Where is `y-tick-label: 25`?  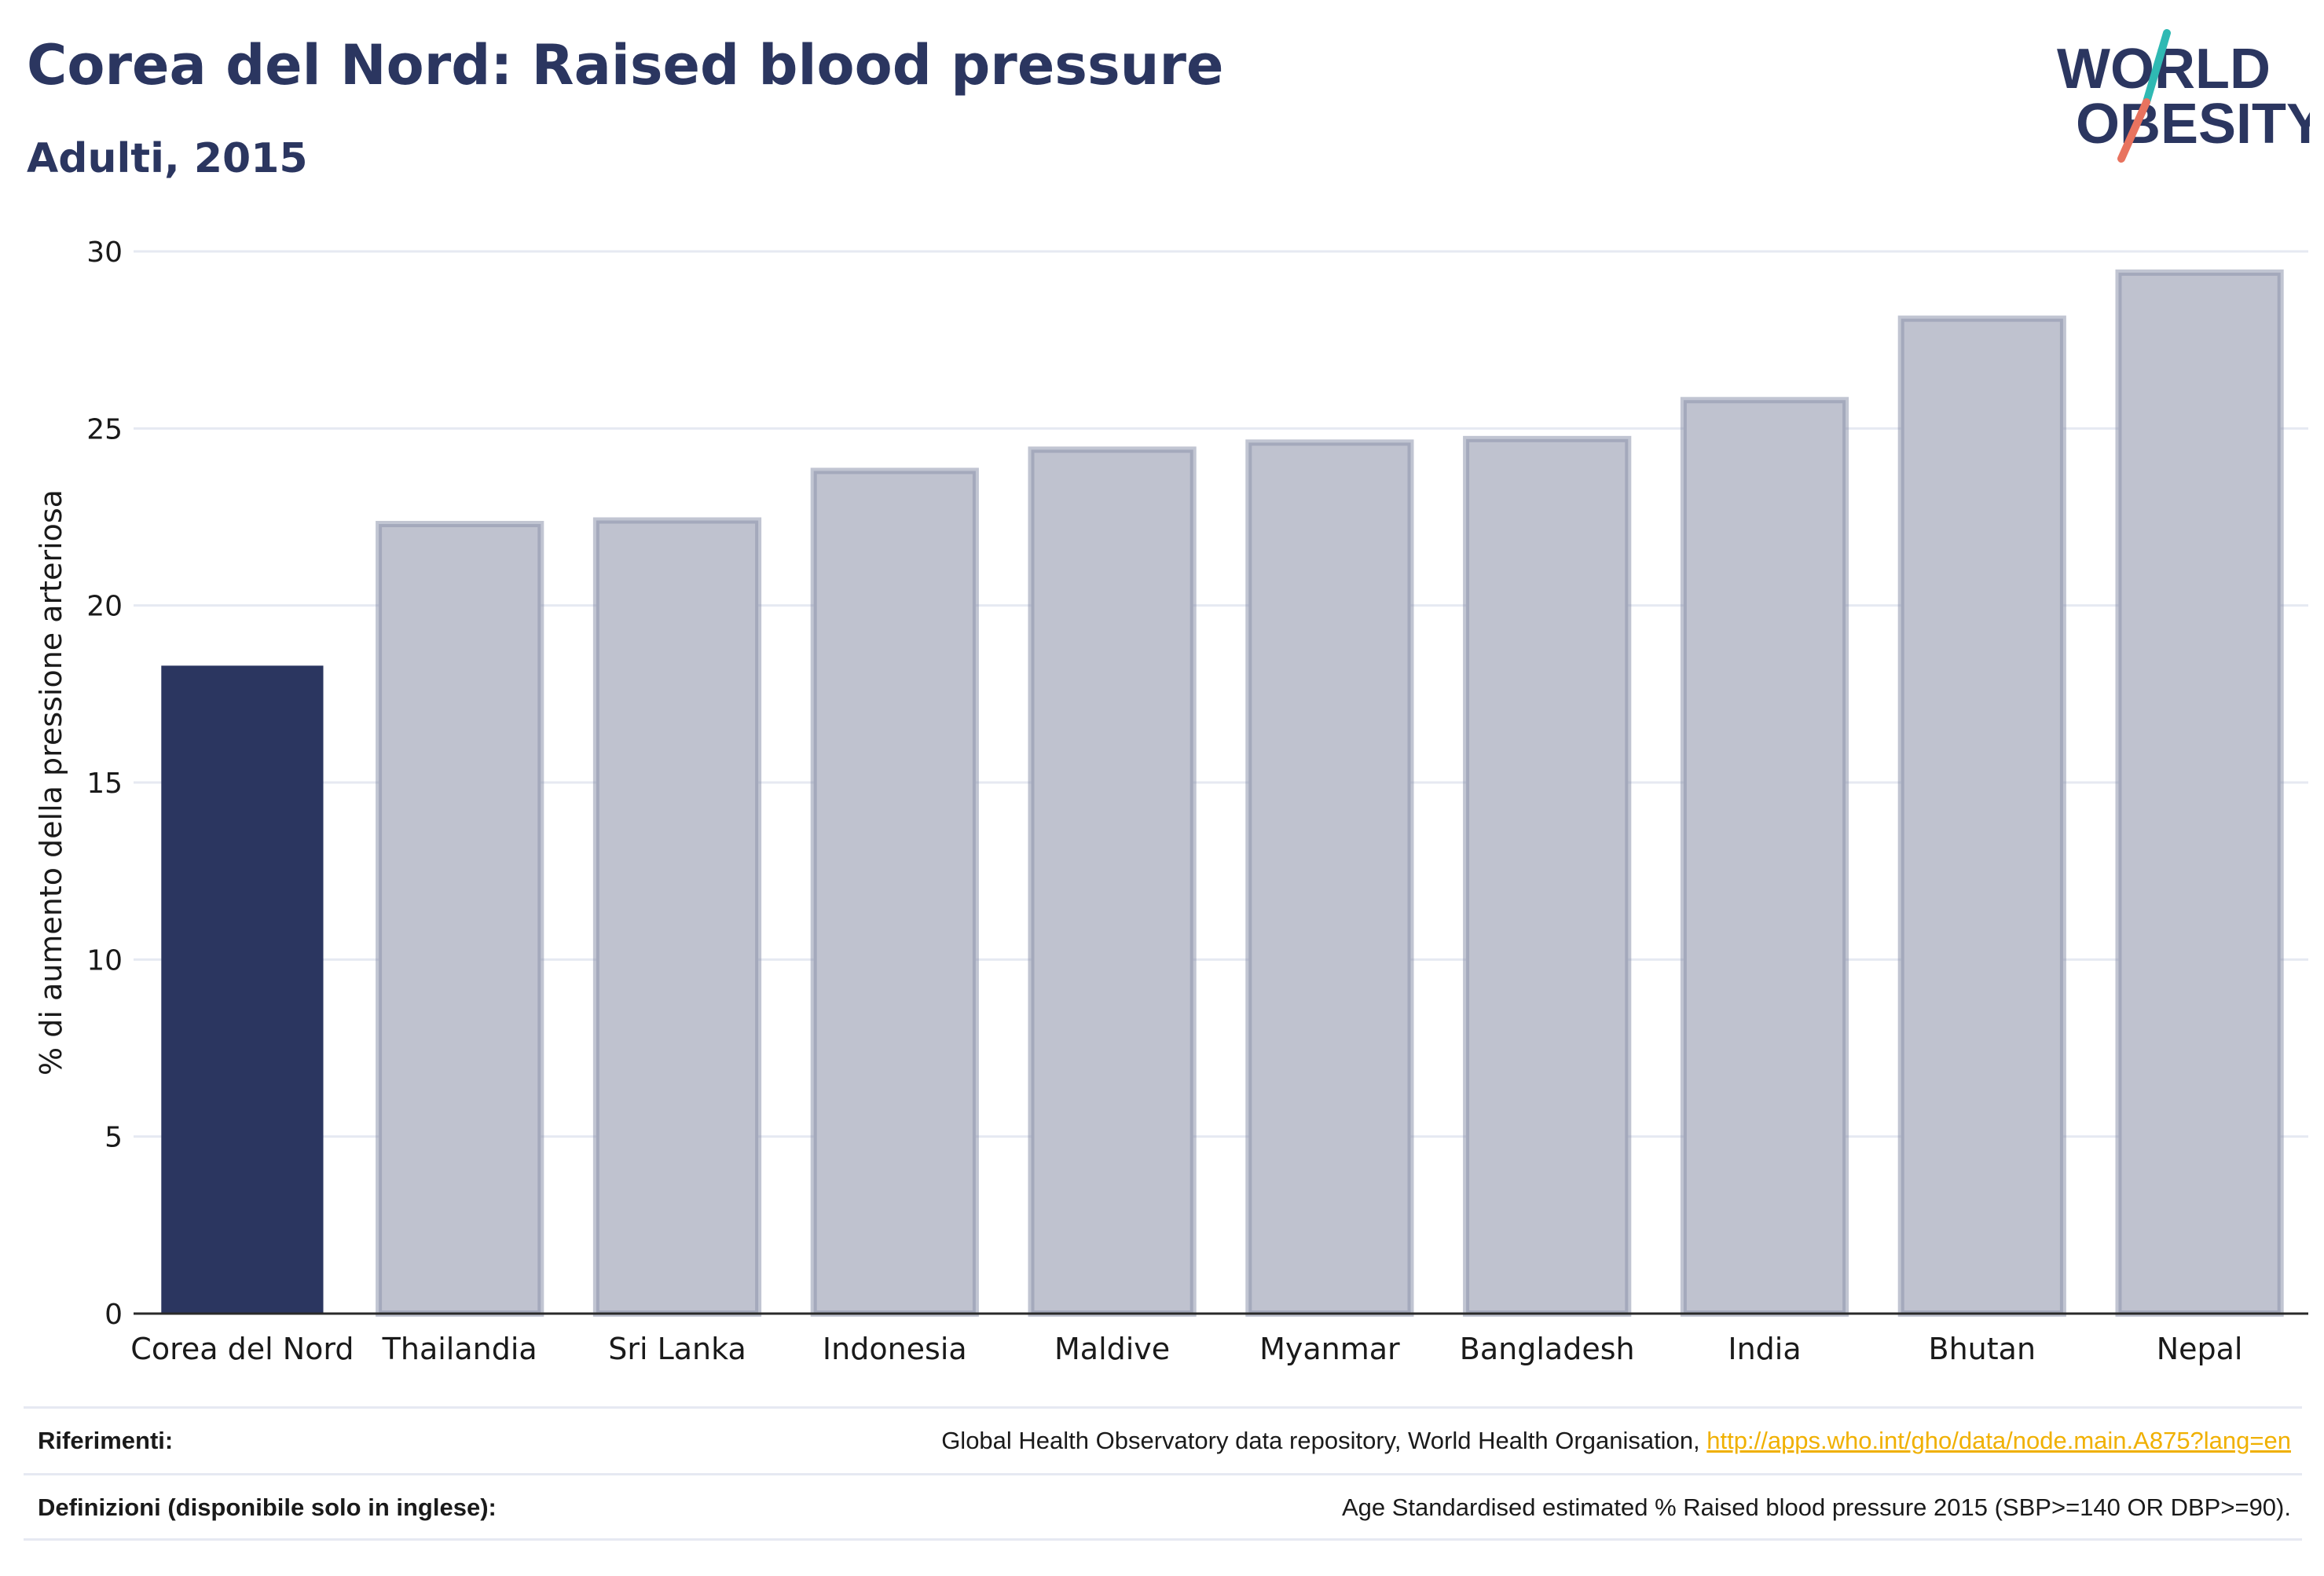
y-tick-label: 25 is located at coordinates (104, 429).